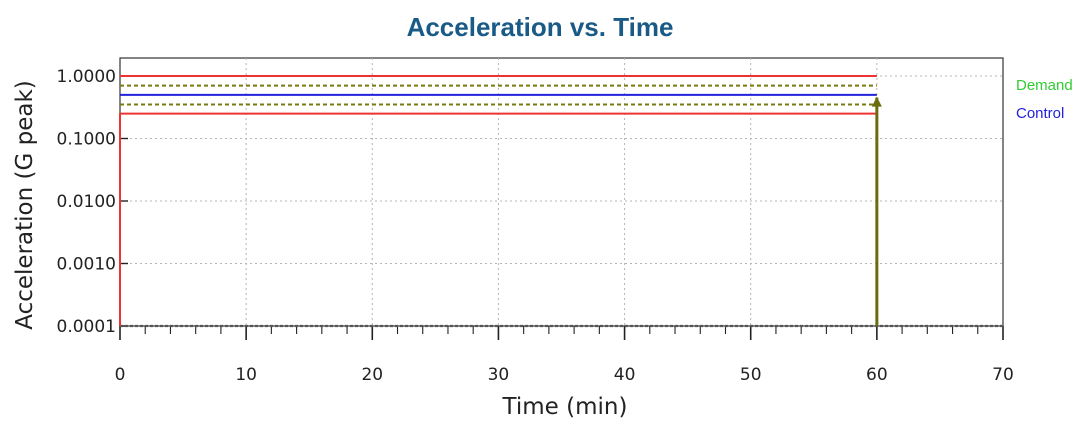  I want to click on x-tick-label: 30, so click(499, 375).